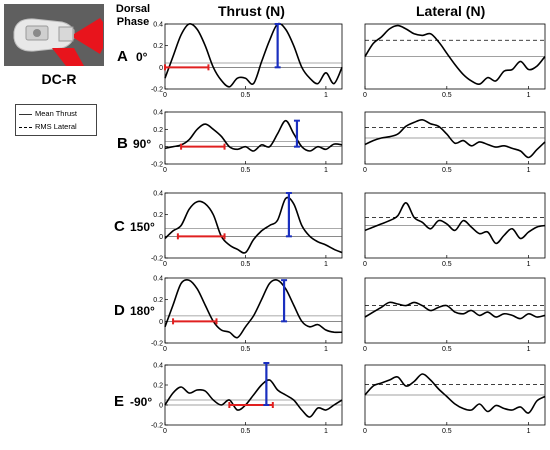 The height and width of the screenshot is (450, 550). I want to click on row-phase-d: 180°, so click(142, 311).